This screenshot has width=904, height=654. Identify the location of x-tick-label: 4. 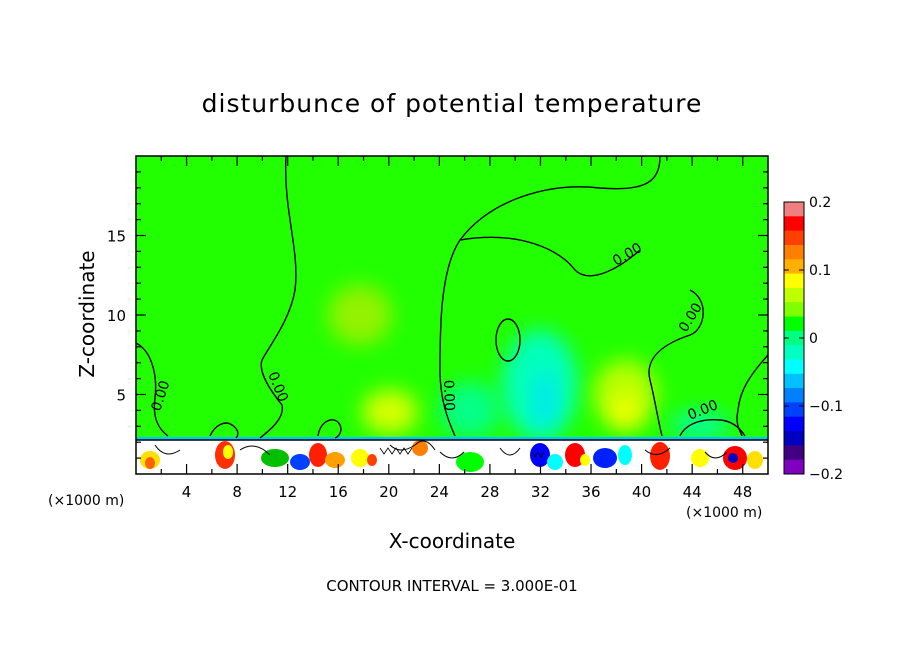
(187, 492).